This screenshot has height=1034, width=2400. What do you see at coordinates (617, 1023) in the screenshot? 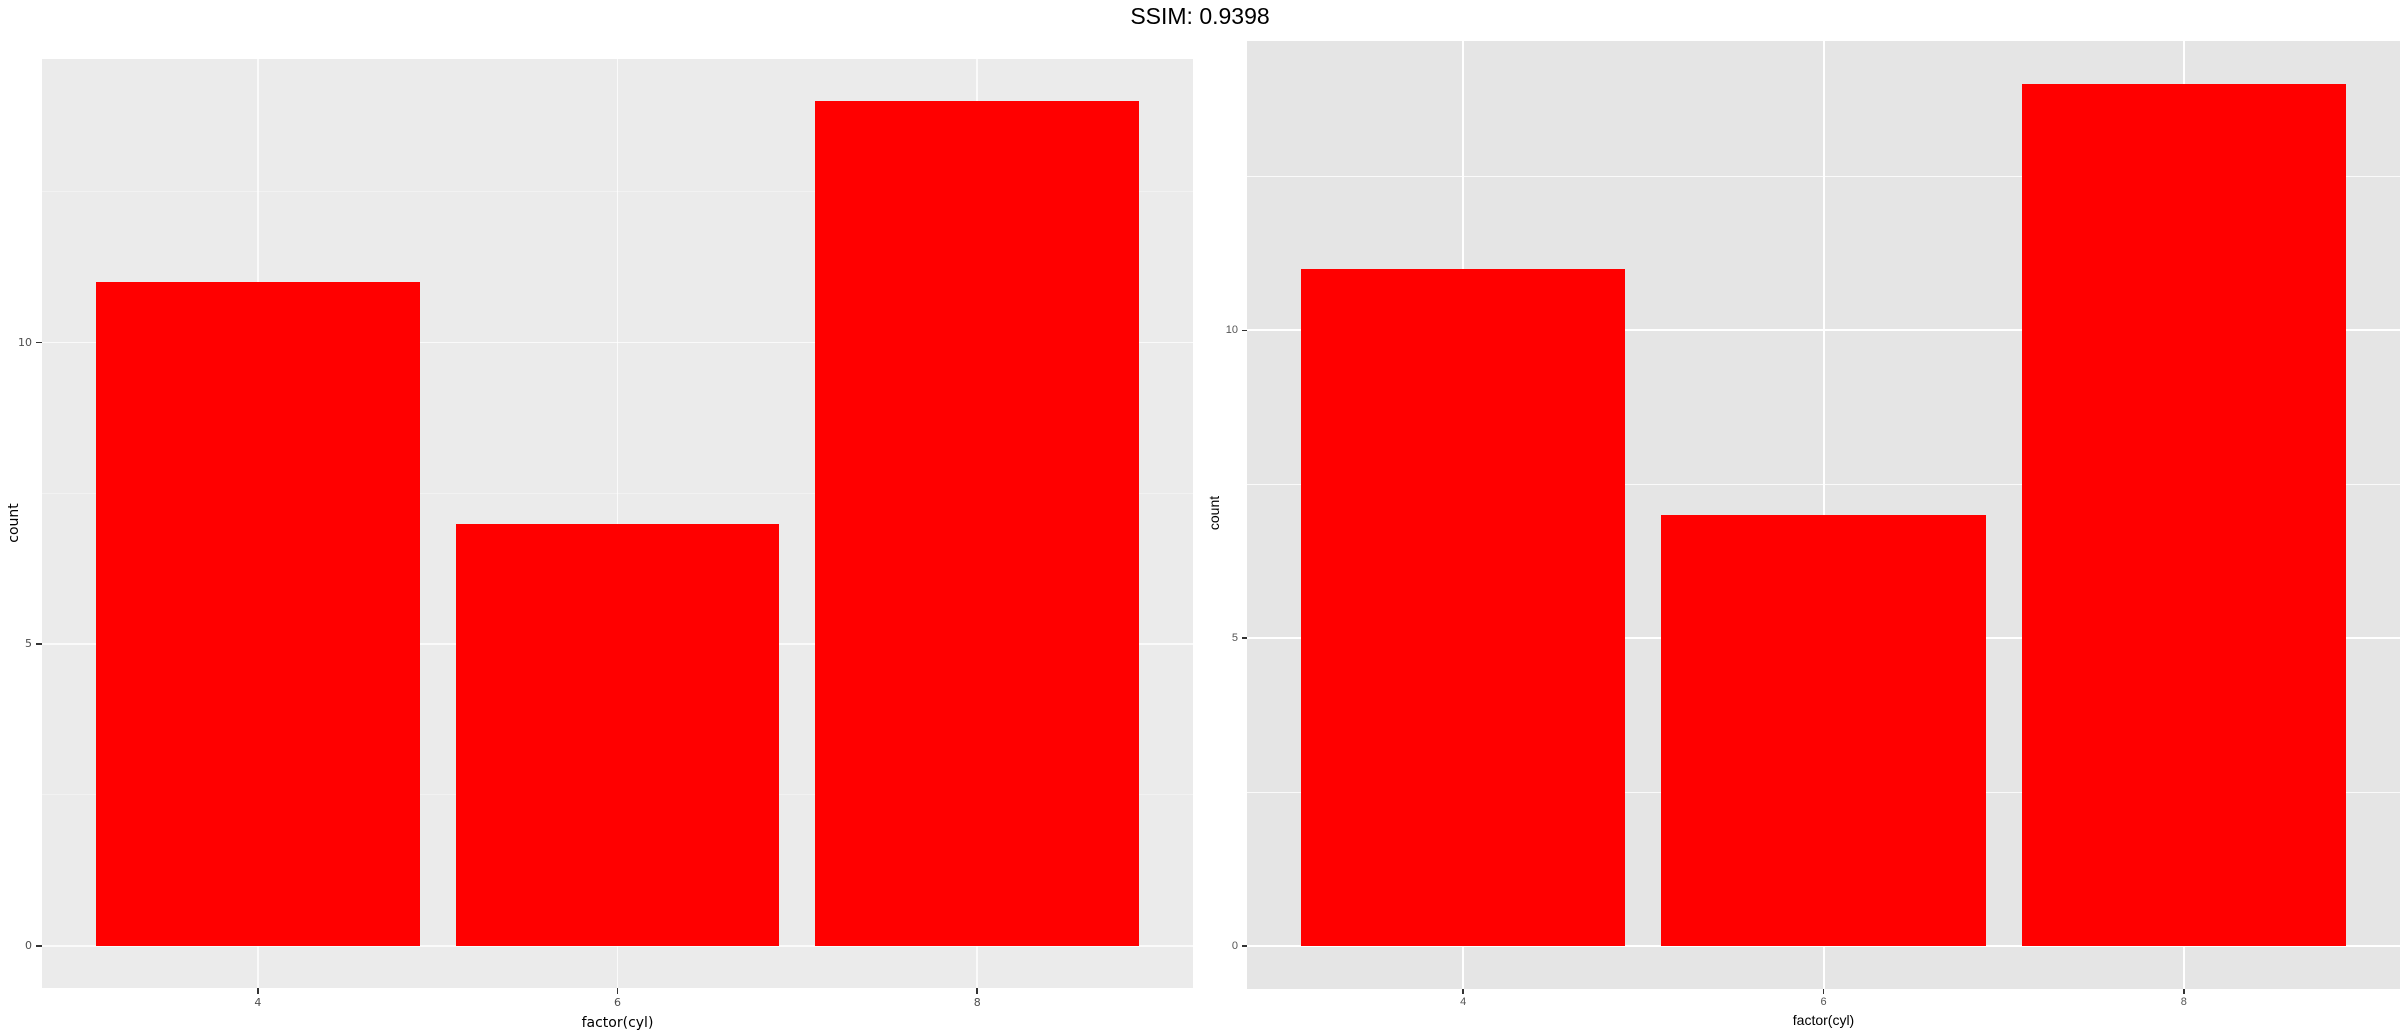
I see `x-axis-title-left: factor(cyl)` at bounding box center [617, 1023].